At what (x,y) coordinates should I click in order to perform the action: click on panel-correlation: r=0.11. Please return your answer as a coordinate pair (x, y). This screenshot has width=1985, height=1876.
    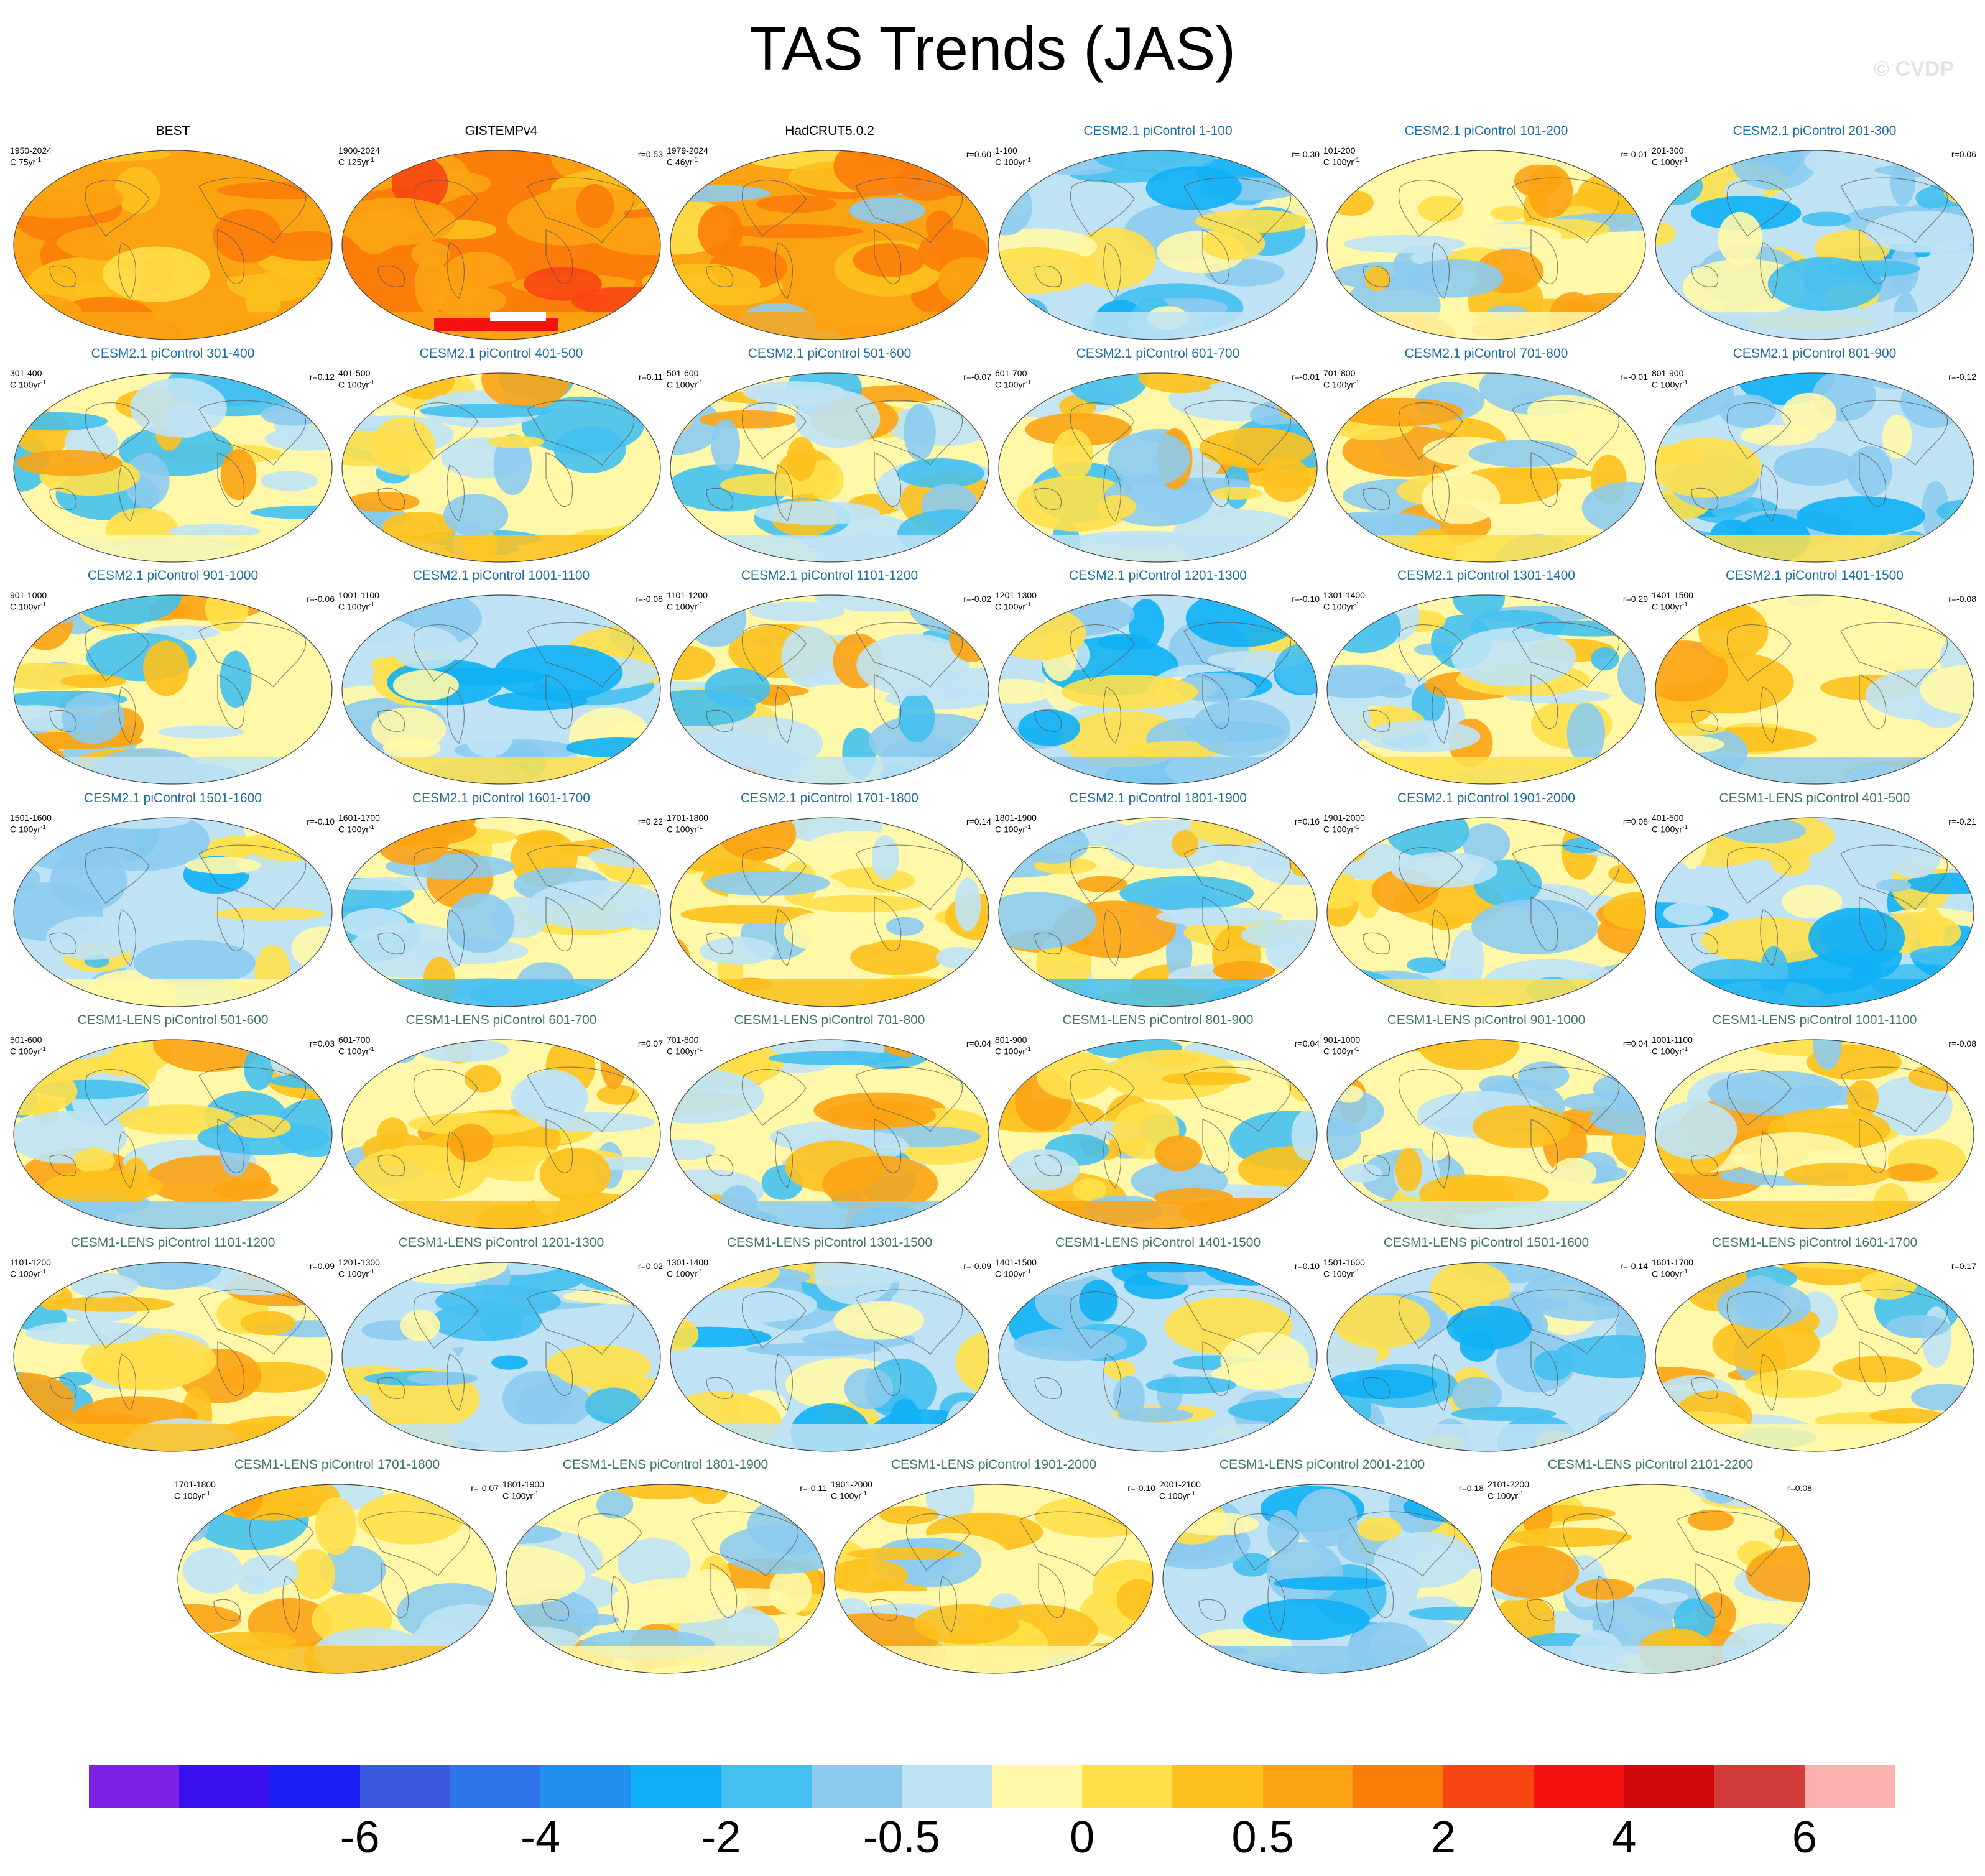
    Looking at the image, I should click on (650, 376).